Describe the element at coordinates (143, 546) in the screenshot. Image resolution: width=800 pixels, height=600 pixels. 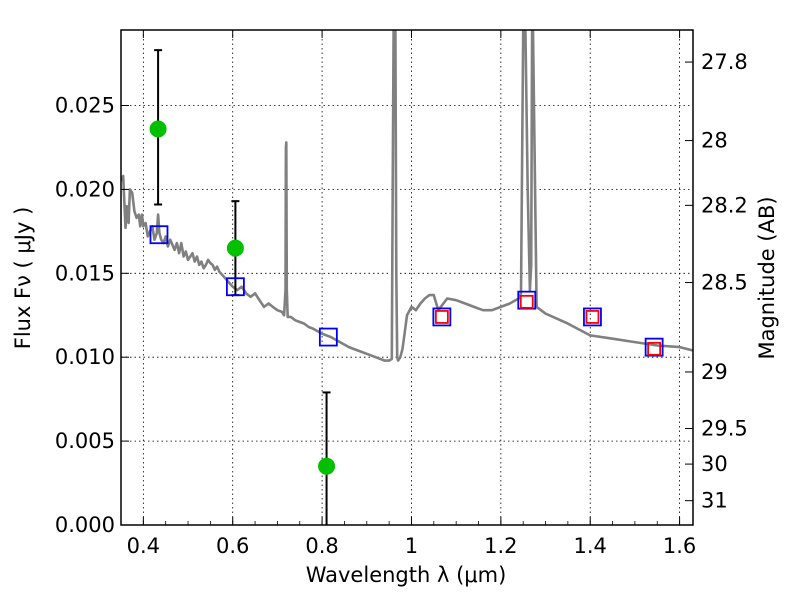
I see `x-tick-label: 0.4` at that location.